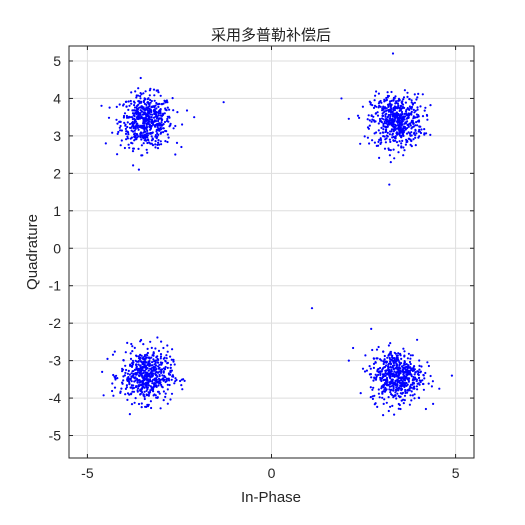 This screenshot has height=525, width=525. Describe the element at coordinates (55, 398) in the screenshot. I see `y-tick-label: -4` at that location.